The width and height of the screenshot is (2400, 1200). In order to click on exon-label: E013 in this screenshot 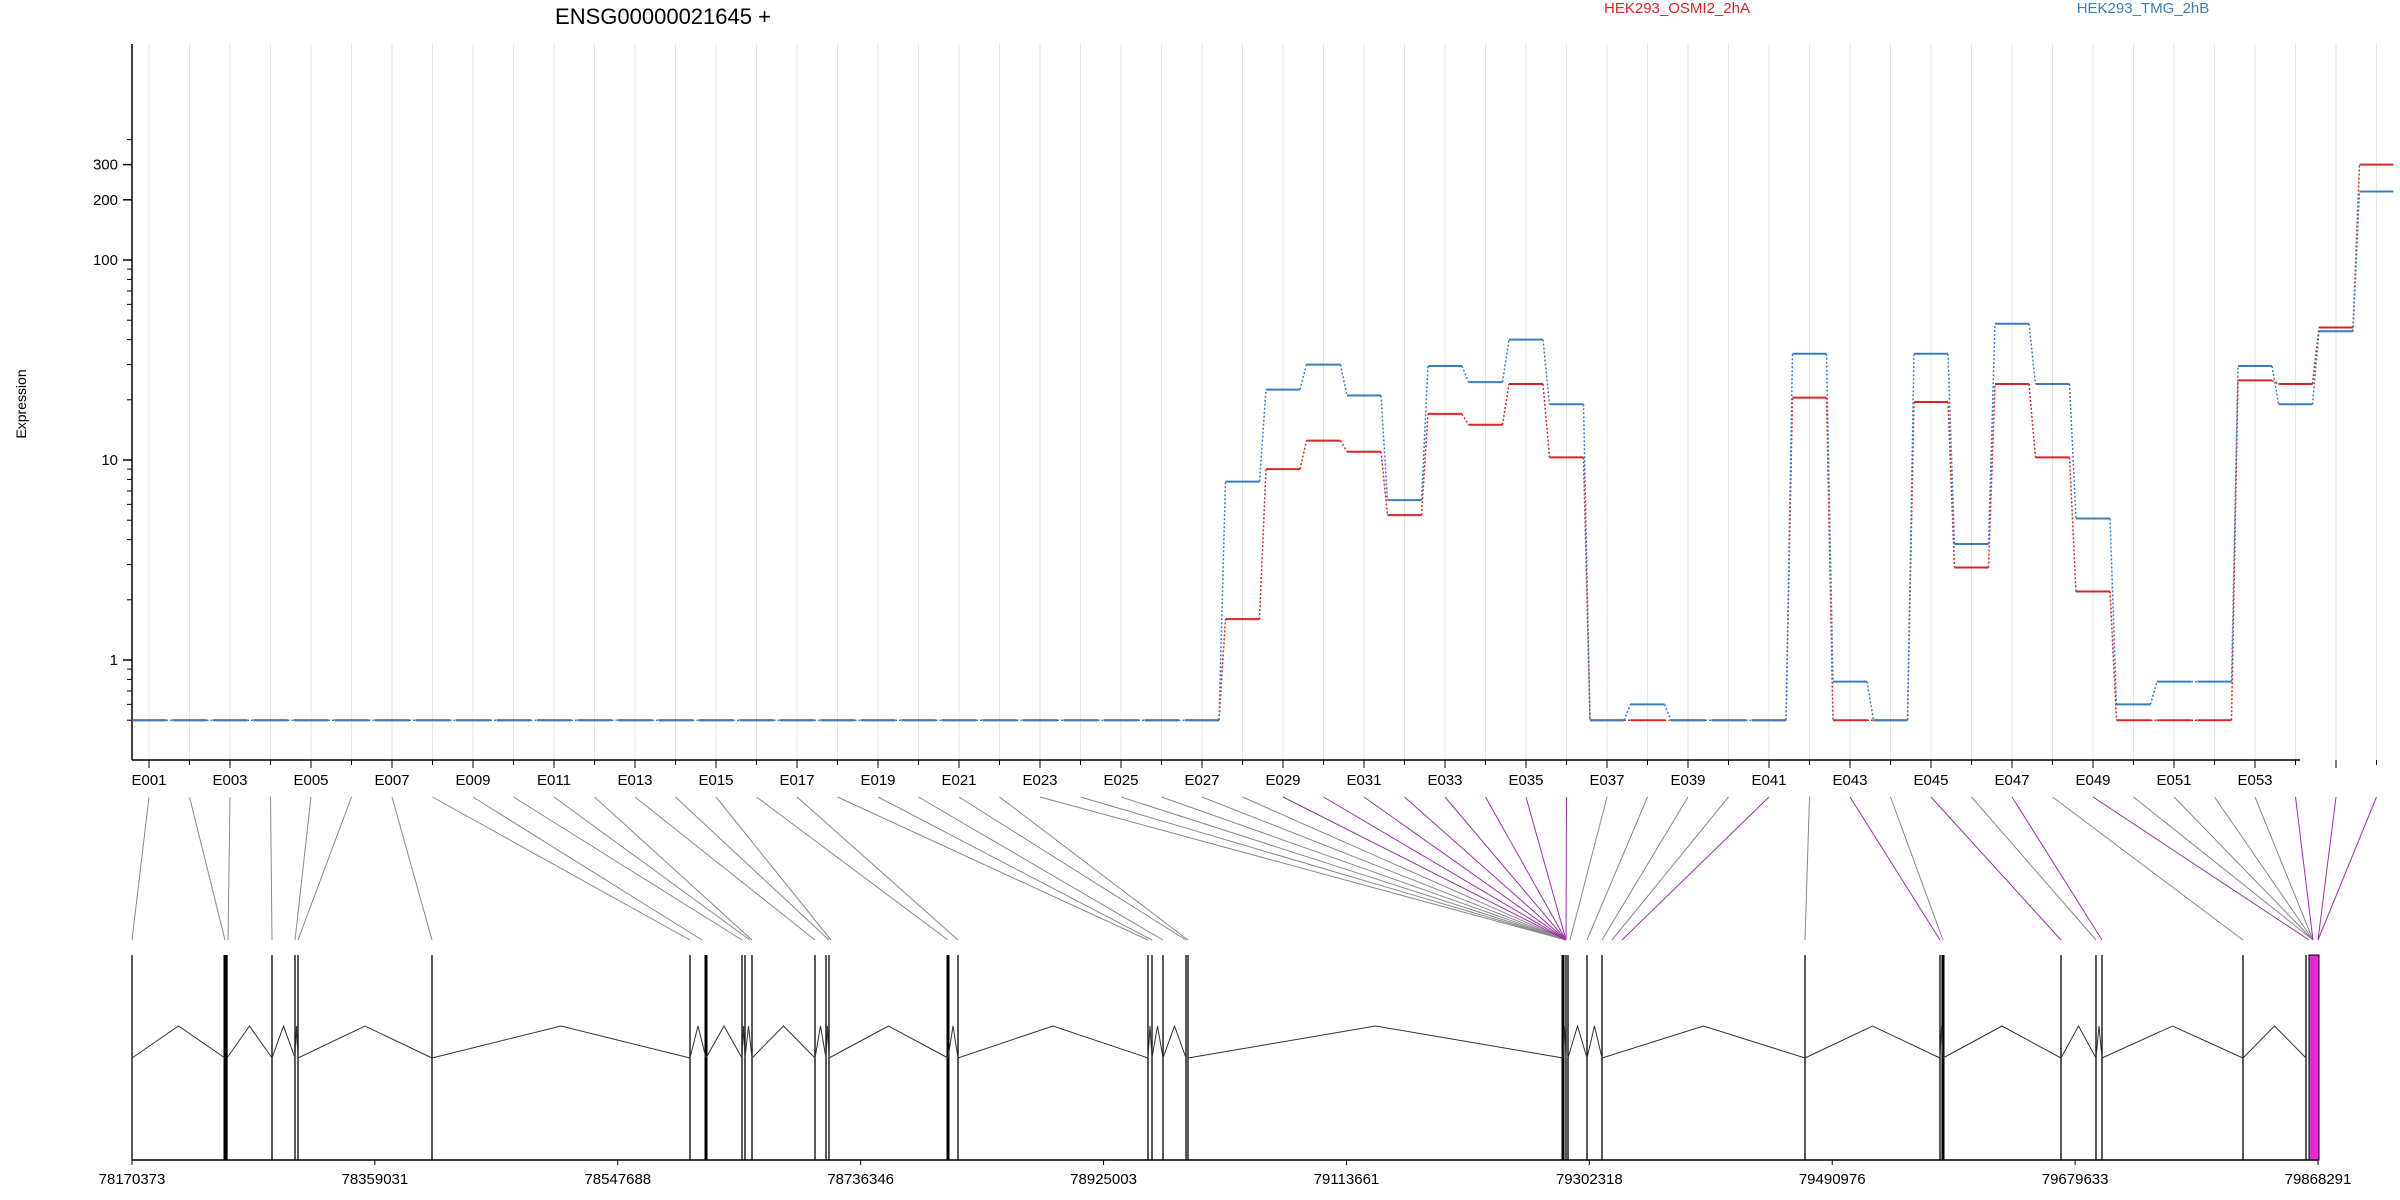, I will do `click(634, 780)`.